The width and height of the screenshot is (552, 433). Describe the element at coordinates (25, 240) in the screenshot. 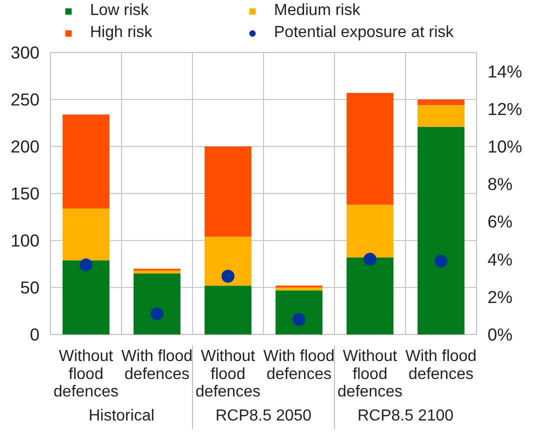

I see `y-tick-label: 100` at that location.